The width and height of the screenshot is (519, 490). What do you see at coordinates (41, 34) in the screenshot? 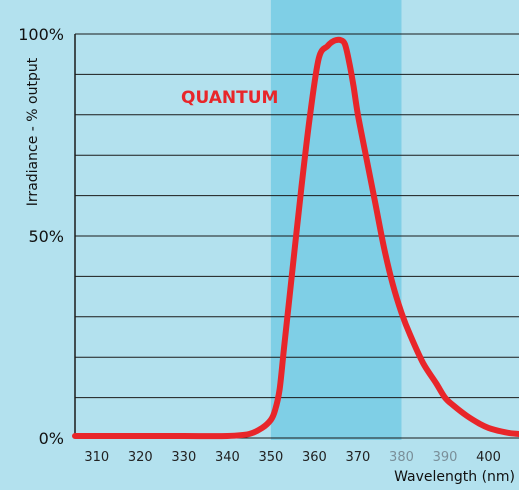
I see `y-tick-label: 100%` at bounding box center [41, 34].